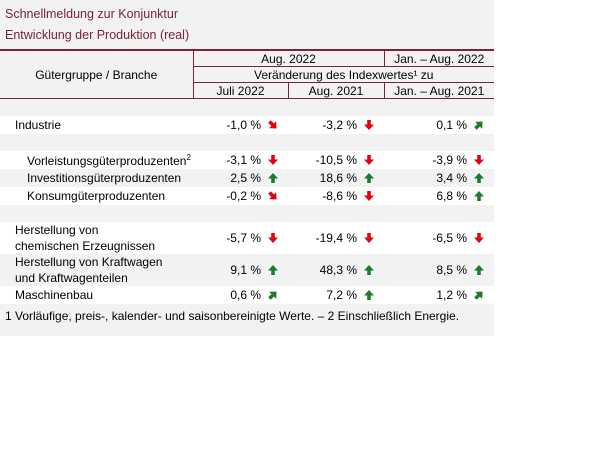 The image size is (613, 454). What do you see at coordinates (96, 125) in the screenshot?
I see `row-label: Industrie` at bounding box center [96, 125].